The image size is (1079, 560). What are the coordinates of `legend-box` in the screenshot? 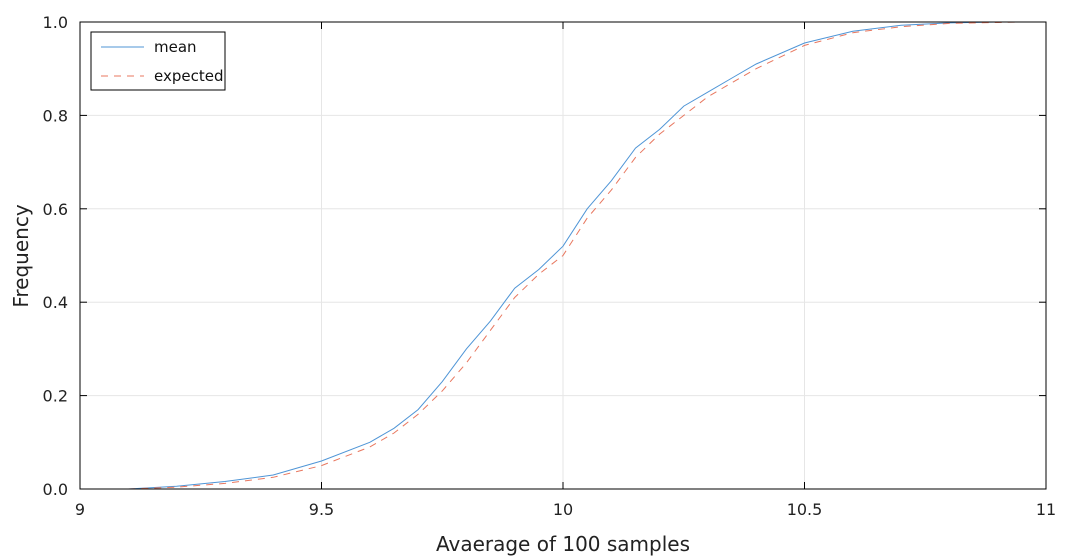 It's located at (158, 61).